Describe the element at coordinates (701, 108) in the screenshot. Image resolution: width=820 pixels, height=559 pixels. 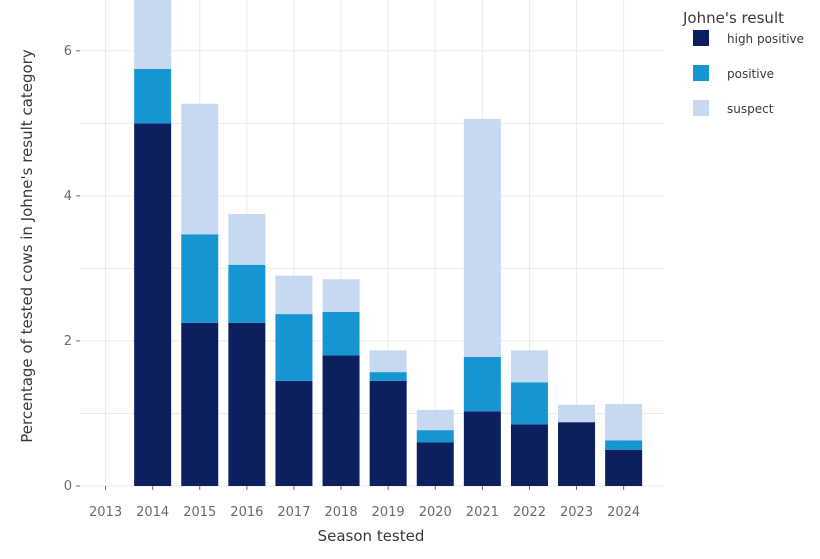
I see `legend-swatch-suspect` at that location.